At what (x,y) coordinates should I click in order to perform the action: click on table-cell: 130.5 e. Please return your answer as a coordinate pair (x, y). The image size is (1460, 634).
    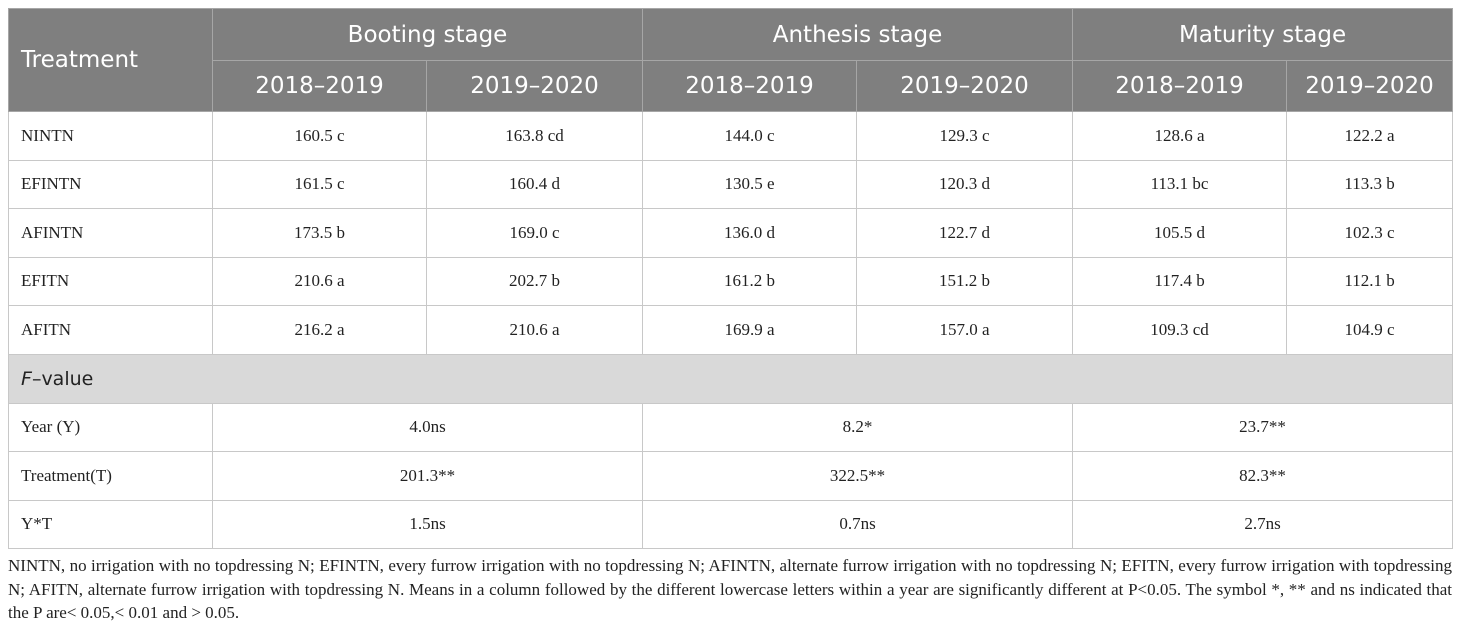
    Looking at the image, I should click on (750, 184).